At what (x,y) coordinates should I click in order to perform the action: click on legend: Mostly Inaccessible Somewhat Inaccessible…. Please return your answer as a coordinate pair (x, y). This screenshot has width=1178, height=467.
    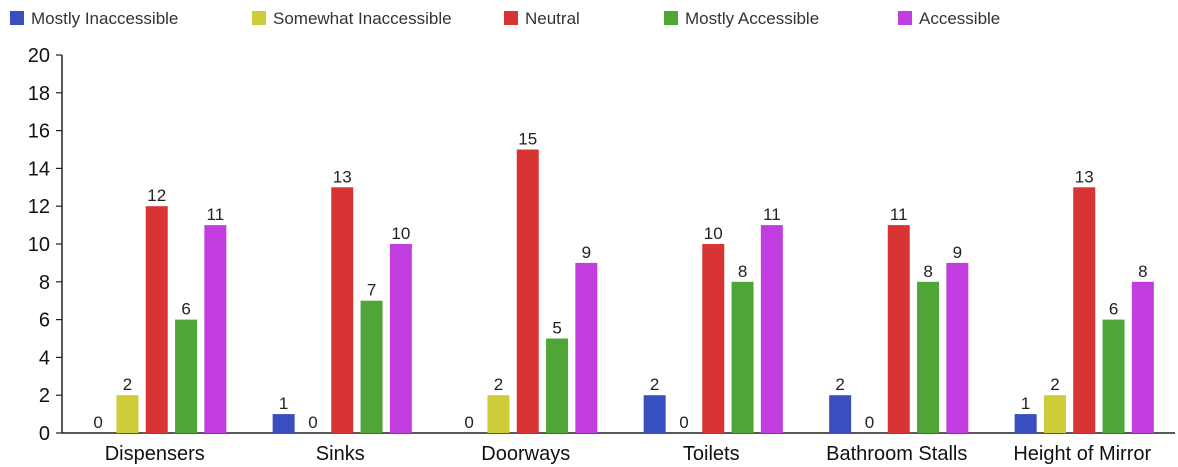
    Looking at the image, I should click on (505, 18).